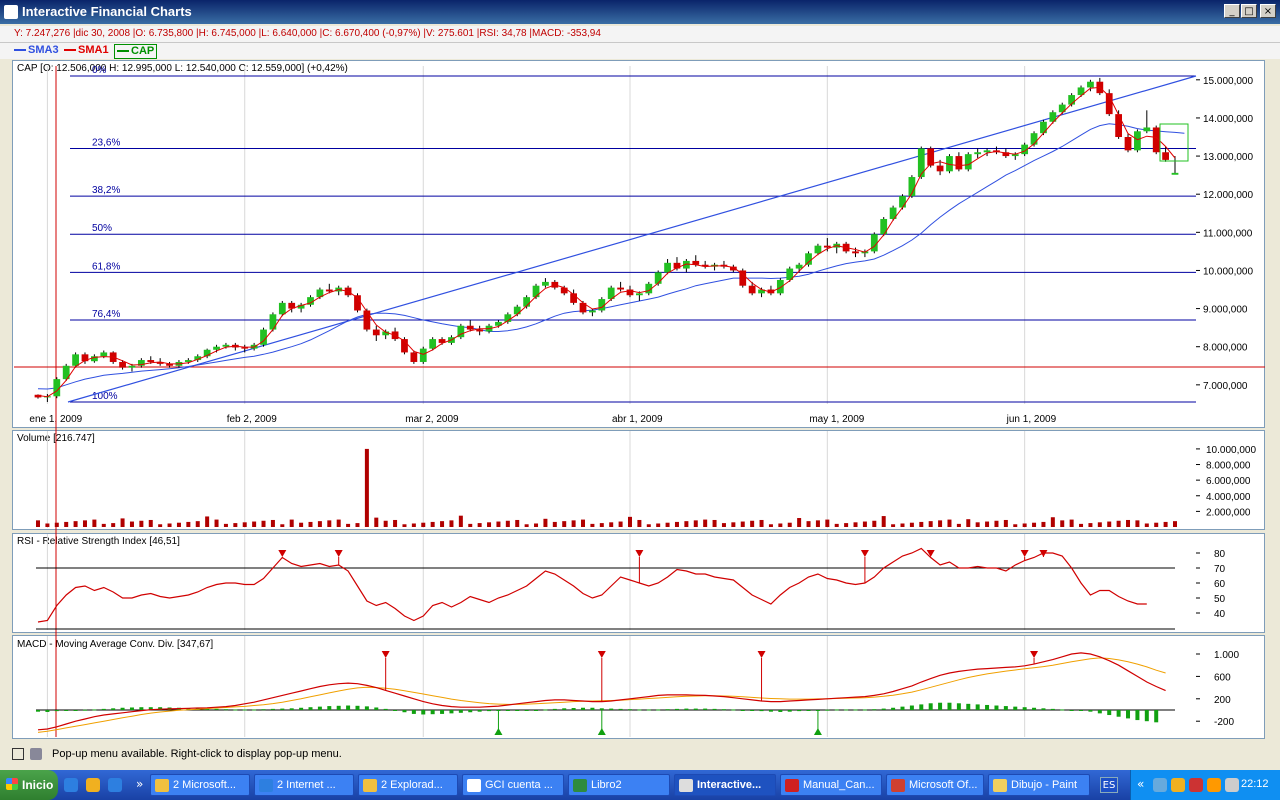 The width and height of the screenshot is (1280, 800). Describe the element at coordinates (1220, 569) in the screenshot. I see `y-tick-label: 70` at that location.